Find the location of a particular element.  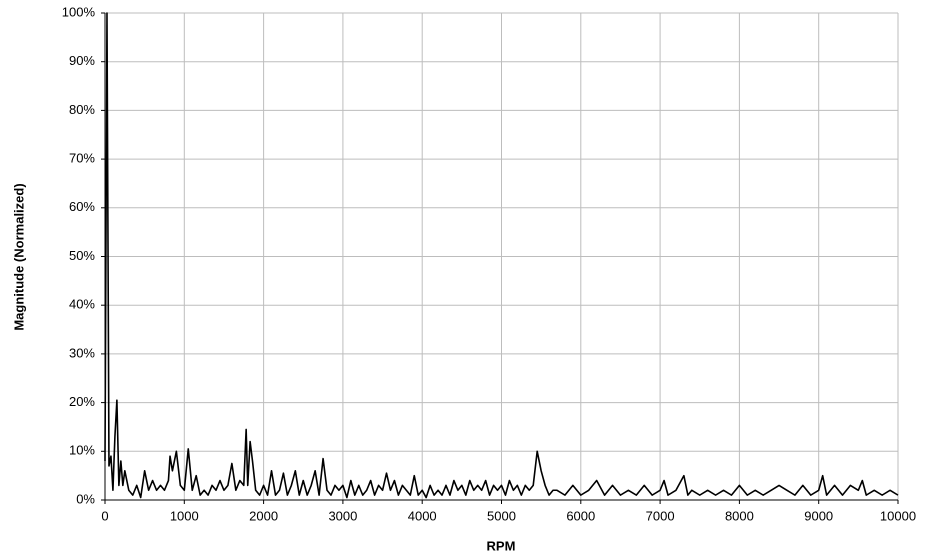

y-tick-label: 40% is located at coordinates (82, 304).